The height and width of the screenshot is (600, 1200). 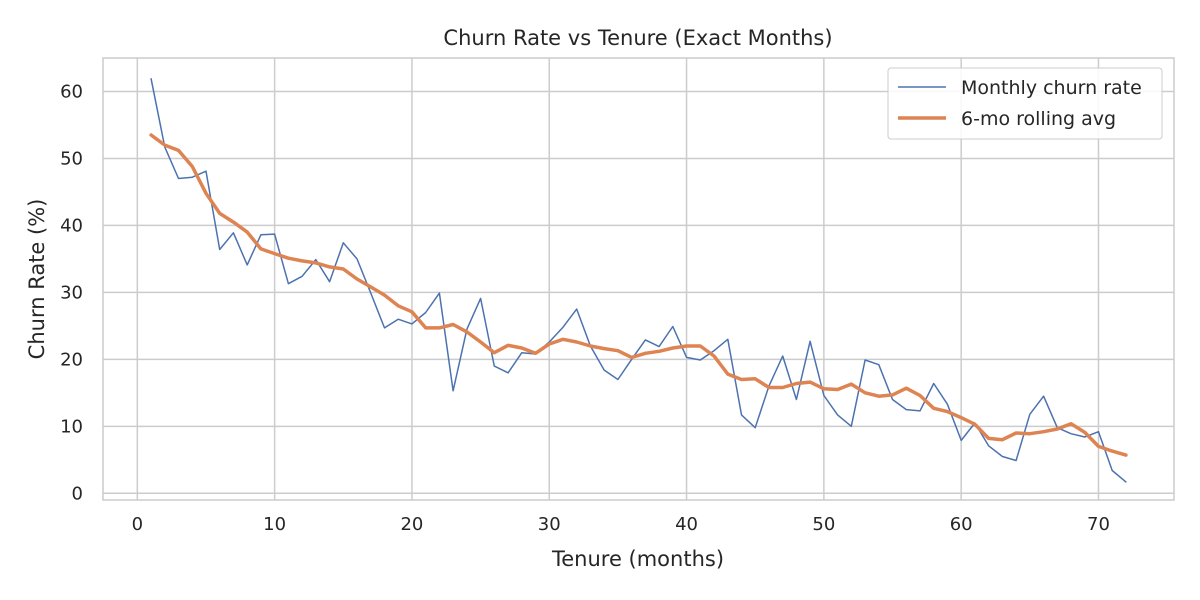 I want to click on legend: Monthly churn rate 6-mo rolling avg, so click(x=1025, y=103).